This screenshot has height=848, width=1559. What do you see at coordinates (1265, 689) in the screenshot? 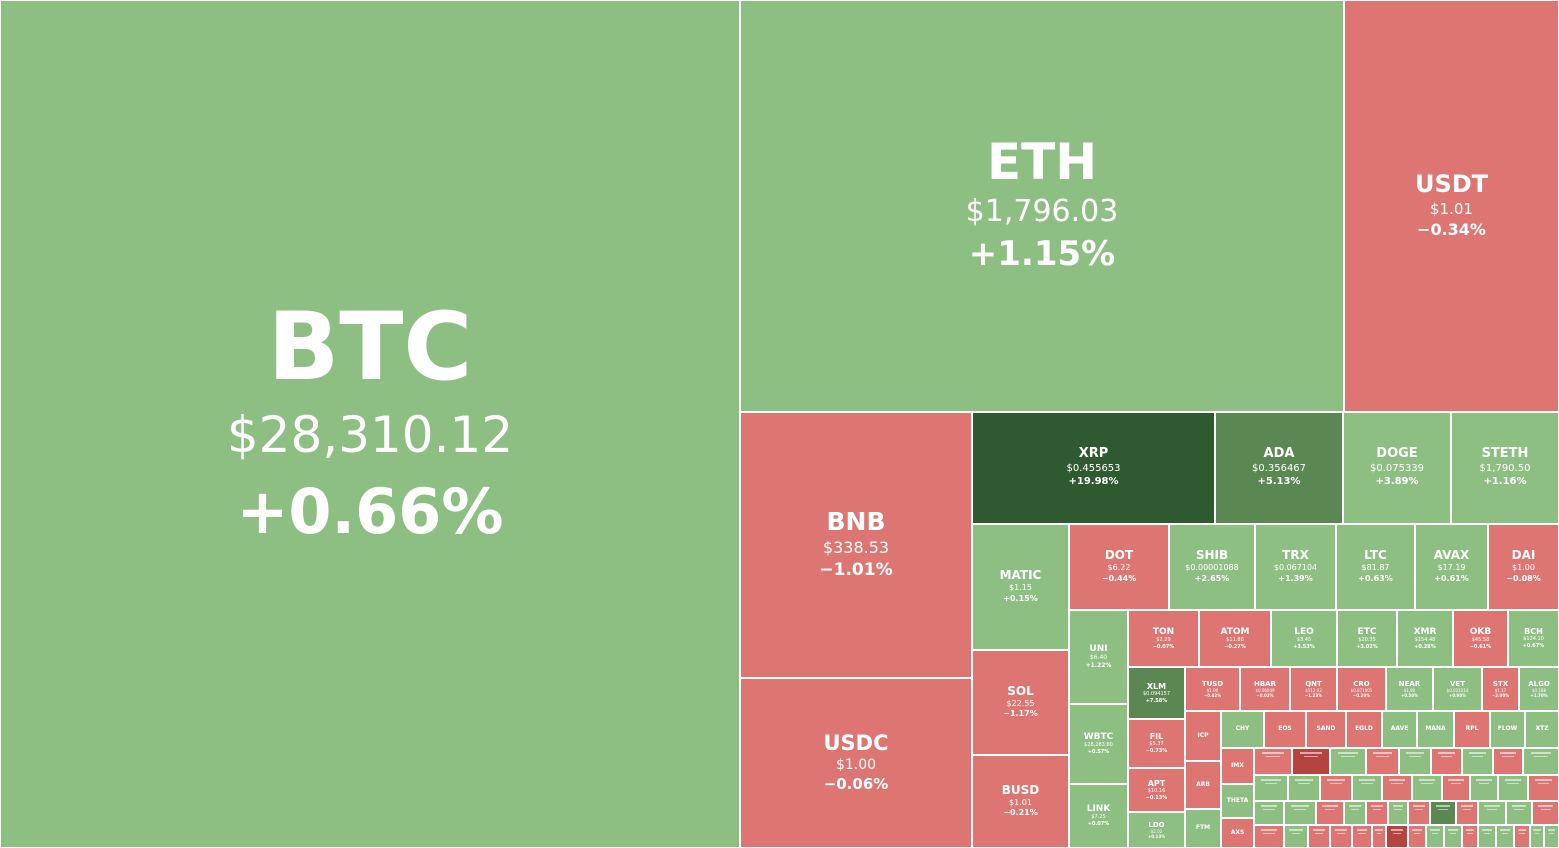
I see `tile-hbar: HBAR $0.06049 −0.02%` at bounding box center [1265, 689].